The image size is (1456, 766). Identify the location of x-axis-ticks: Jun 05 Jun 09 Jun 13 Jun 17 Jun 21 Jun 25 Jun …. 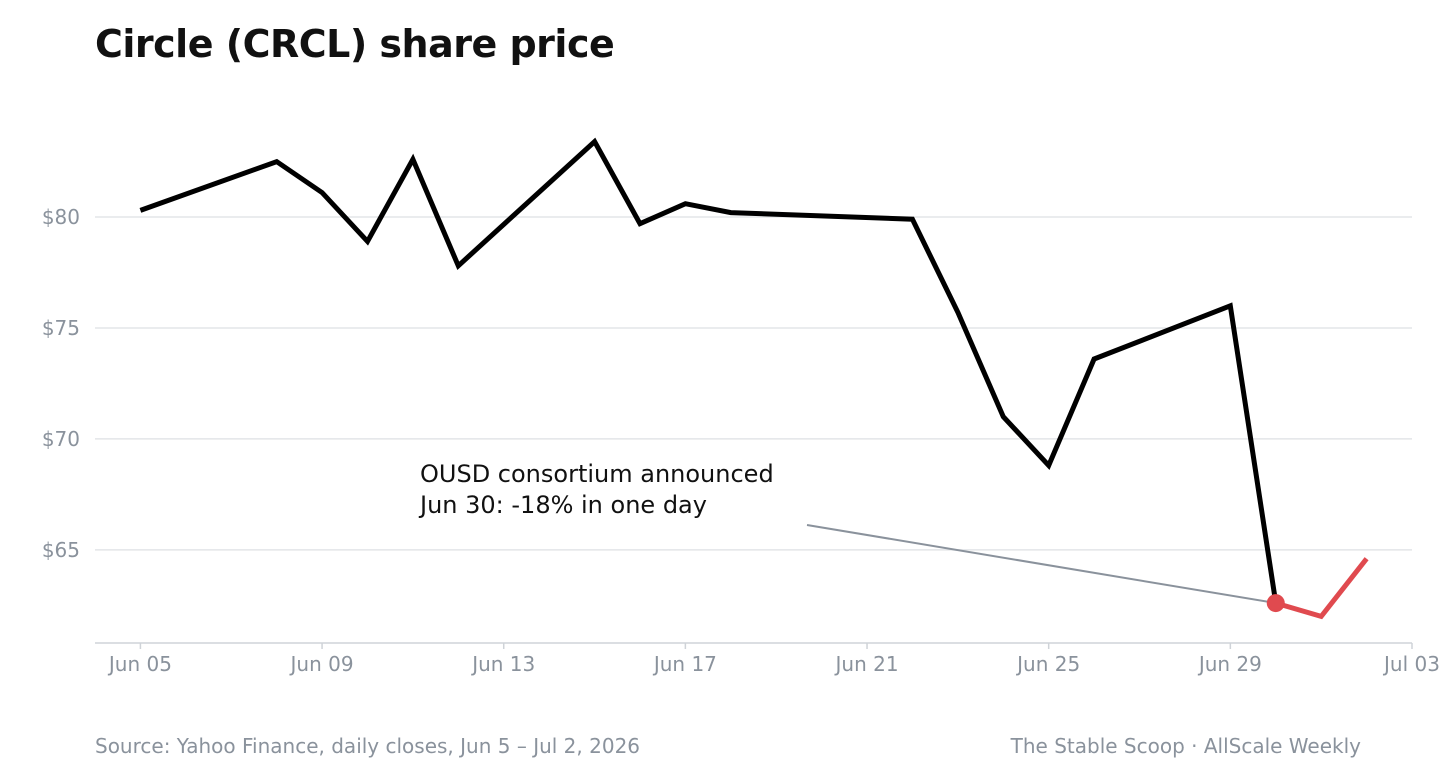
(773, 659).